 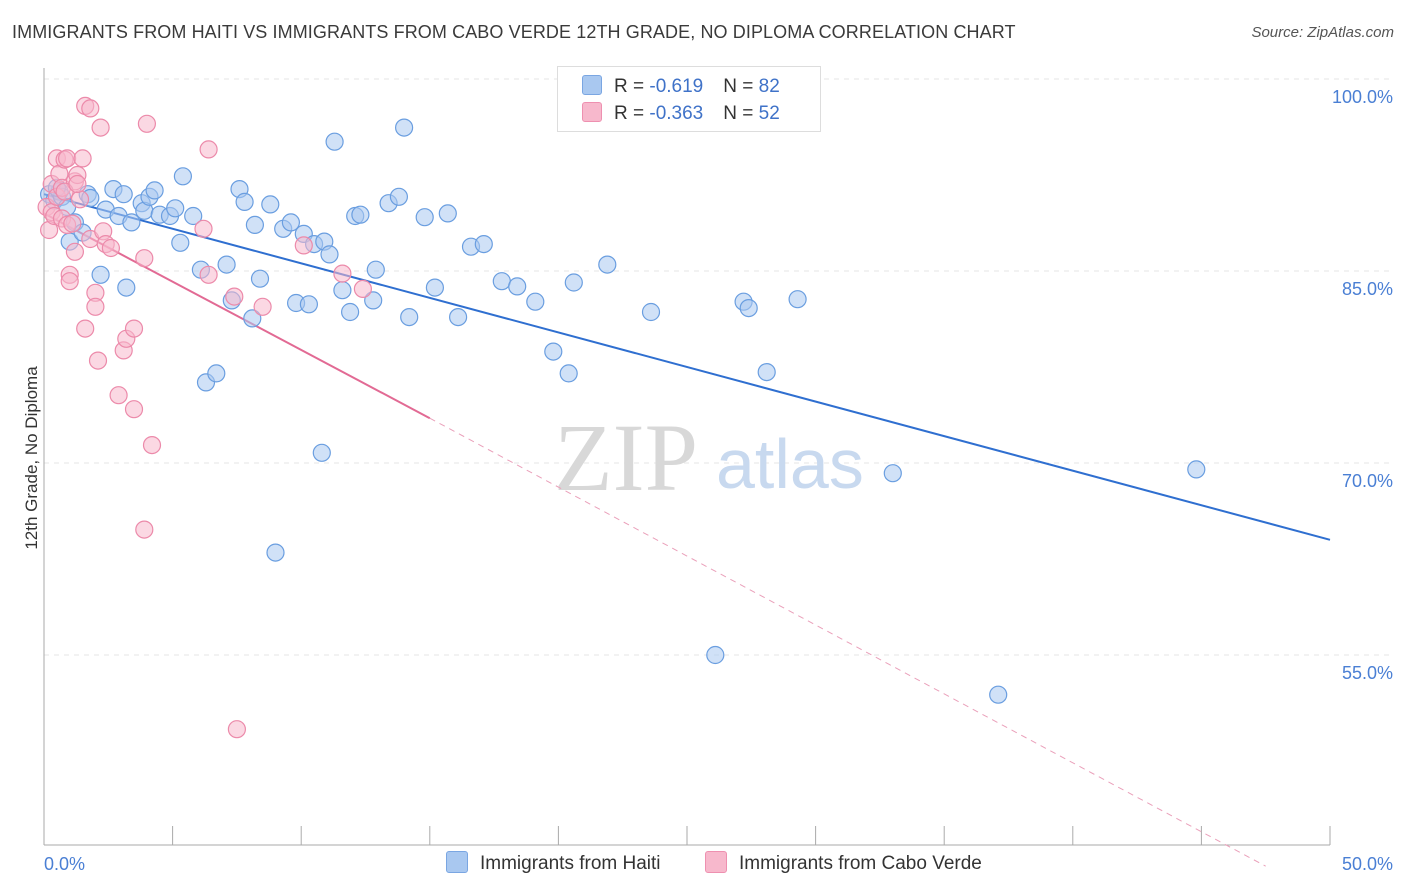 What do you see at coordinates (592, 85) in the screenshot?
I see `legend-swatch-haiti` at bounding box center [592, 85].